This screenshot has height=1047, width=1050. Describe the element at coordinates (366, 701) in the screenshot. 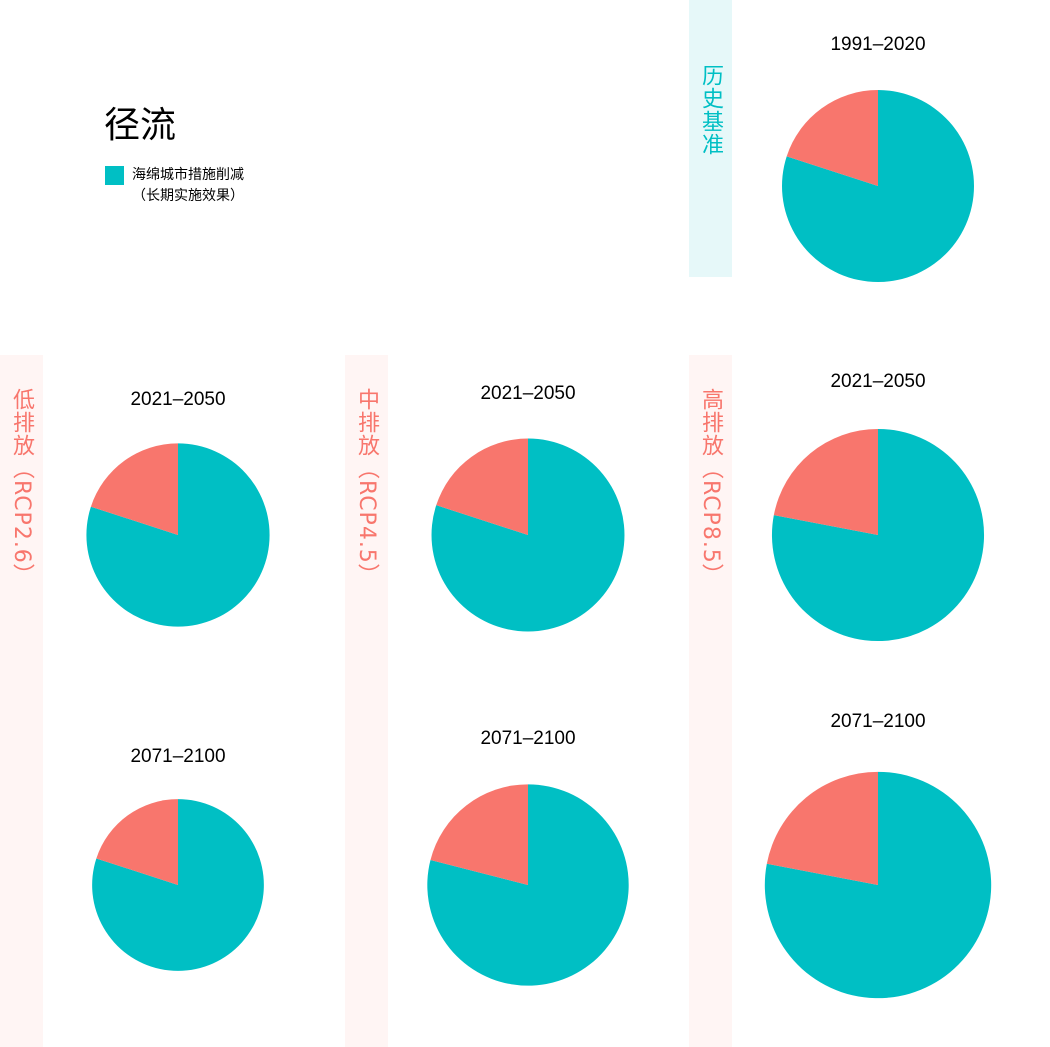

I see `band-mid-emission: 中排放（RCP4.5）` at that location.